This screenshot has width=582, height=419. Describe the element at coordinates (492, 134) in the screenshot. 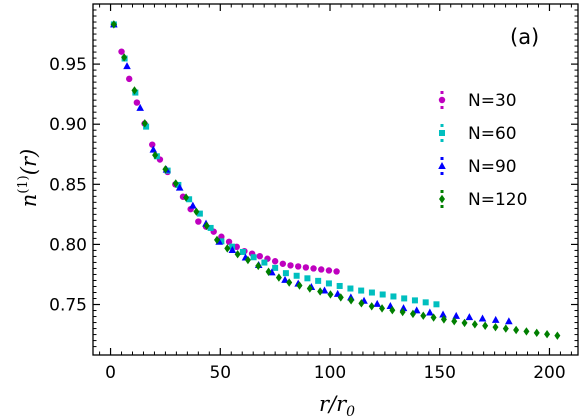

I see `legend-label: N=60` at that location.